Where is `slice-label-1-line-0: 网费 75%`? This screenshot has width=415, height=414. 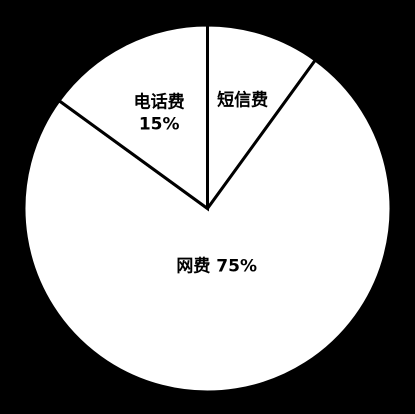
slice-label-1-line-0: 网费 75% is located at coordinates (216, 265).